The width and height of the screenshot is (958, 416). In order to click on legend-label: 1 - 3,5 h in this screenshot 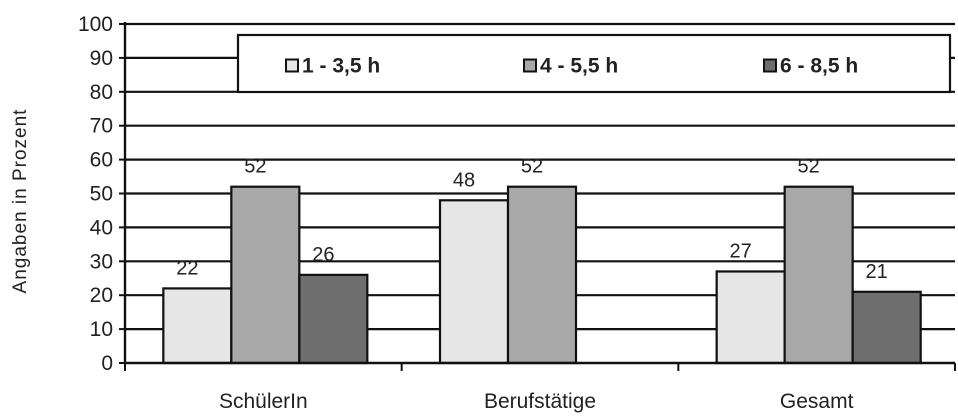, I will do `click(341, 66)`.